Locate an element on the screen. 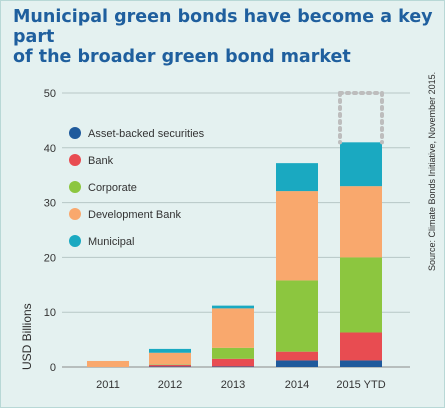  legend-label: Corporate is located at coordinates (112, 188).